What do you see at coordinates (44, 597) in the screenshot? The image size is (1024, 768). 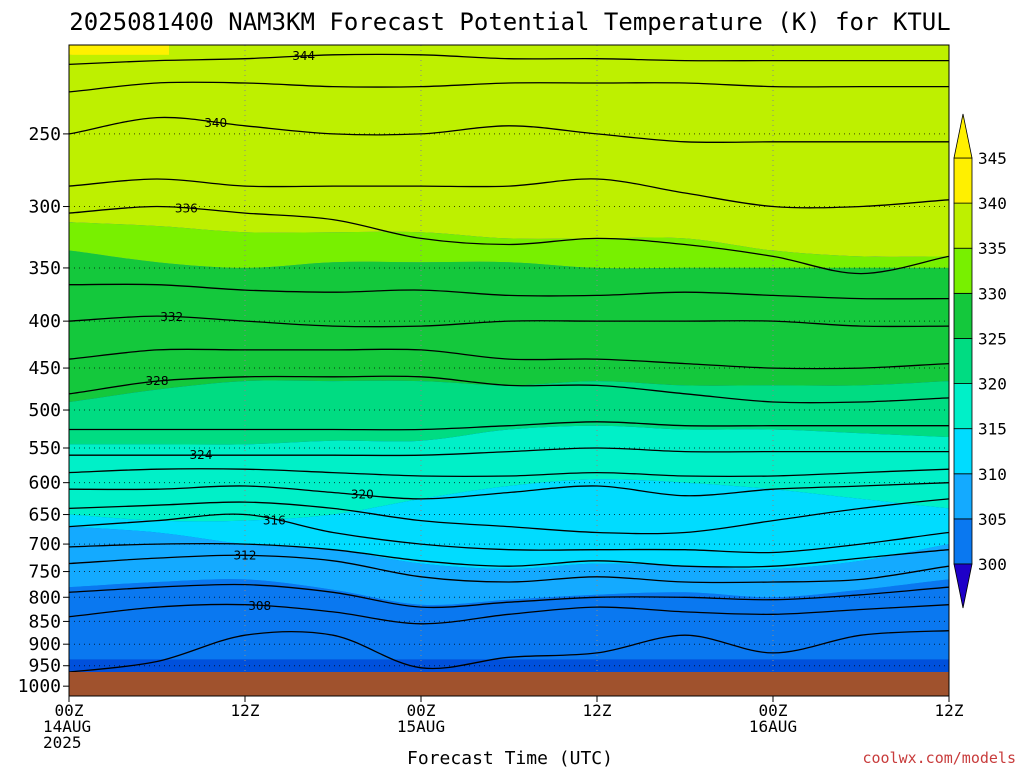 I see `y-tick-label-800: 800` at bounding box center [44, 597].